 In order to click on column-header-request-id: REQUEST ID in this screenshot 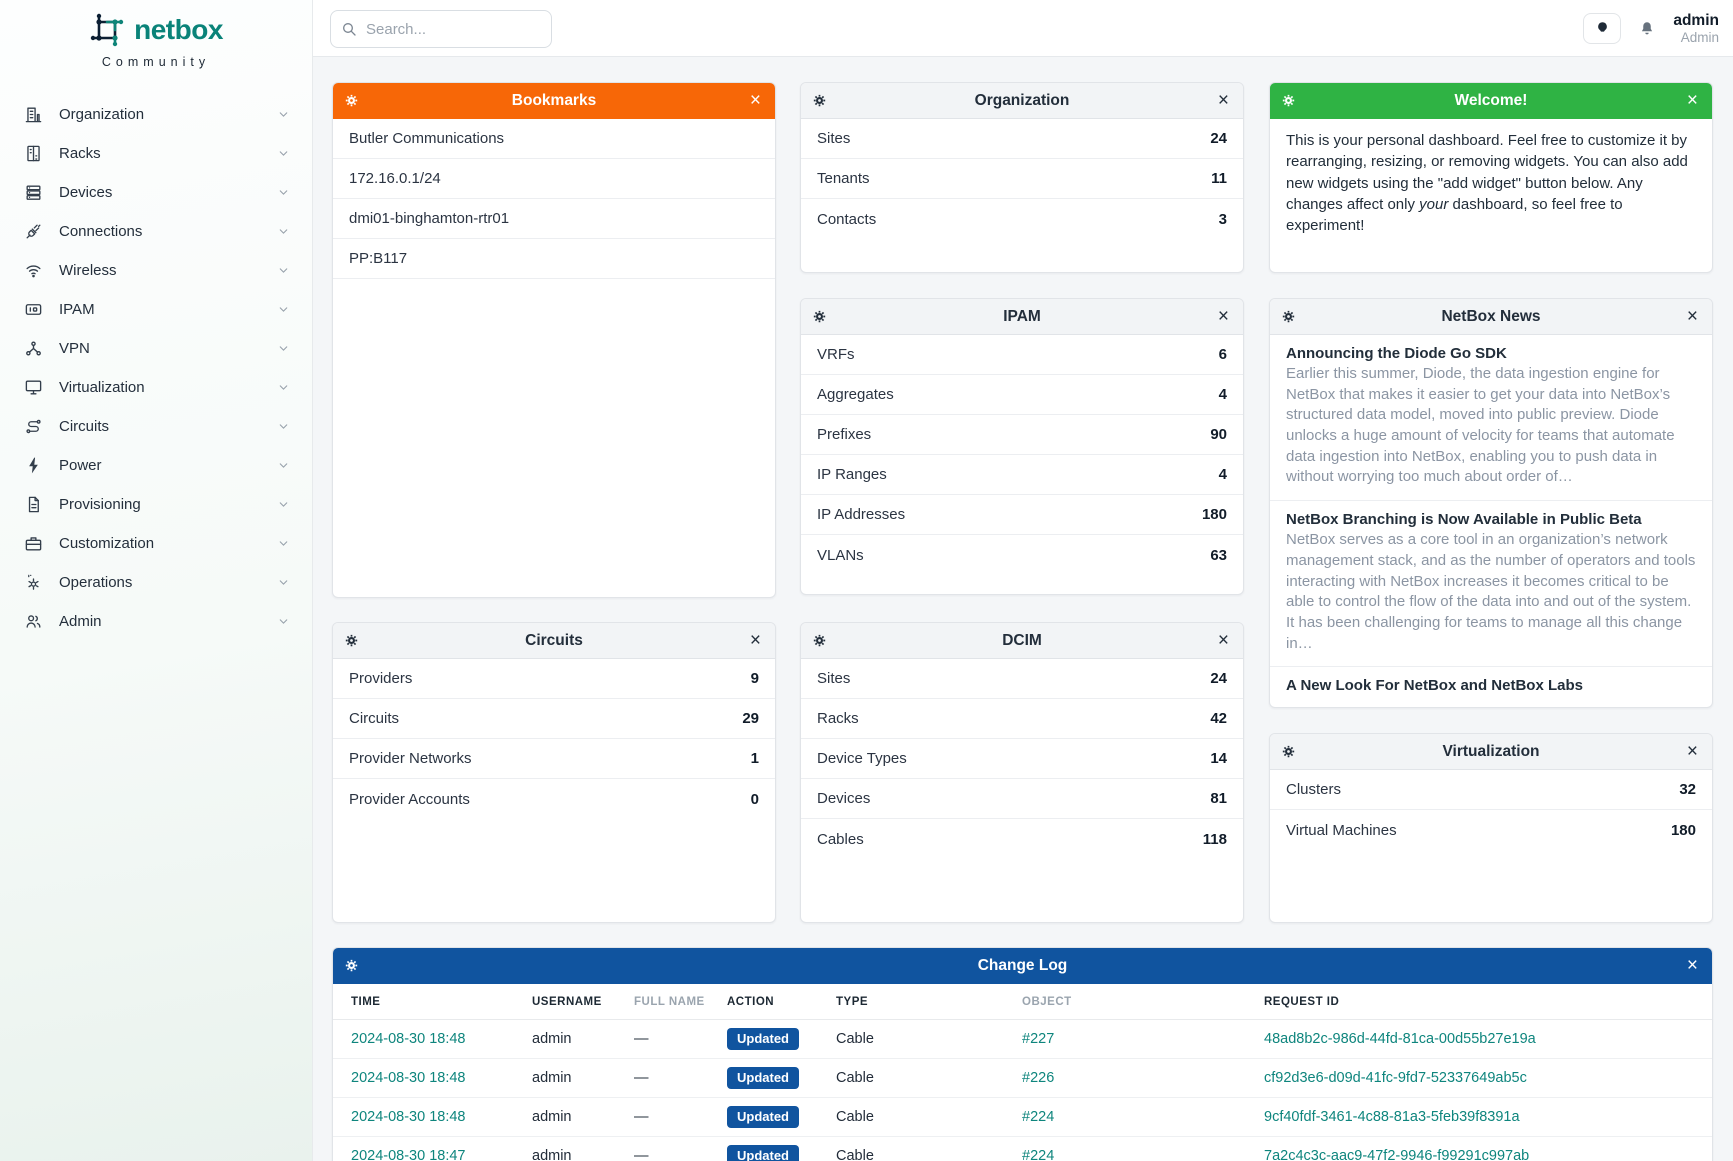, I will do `click(1484, 1002)`.